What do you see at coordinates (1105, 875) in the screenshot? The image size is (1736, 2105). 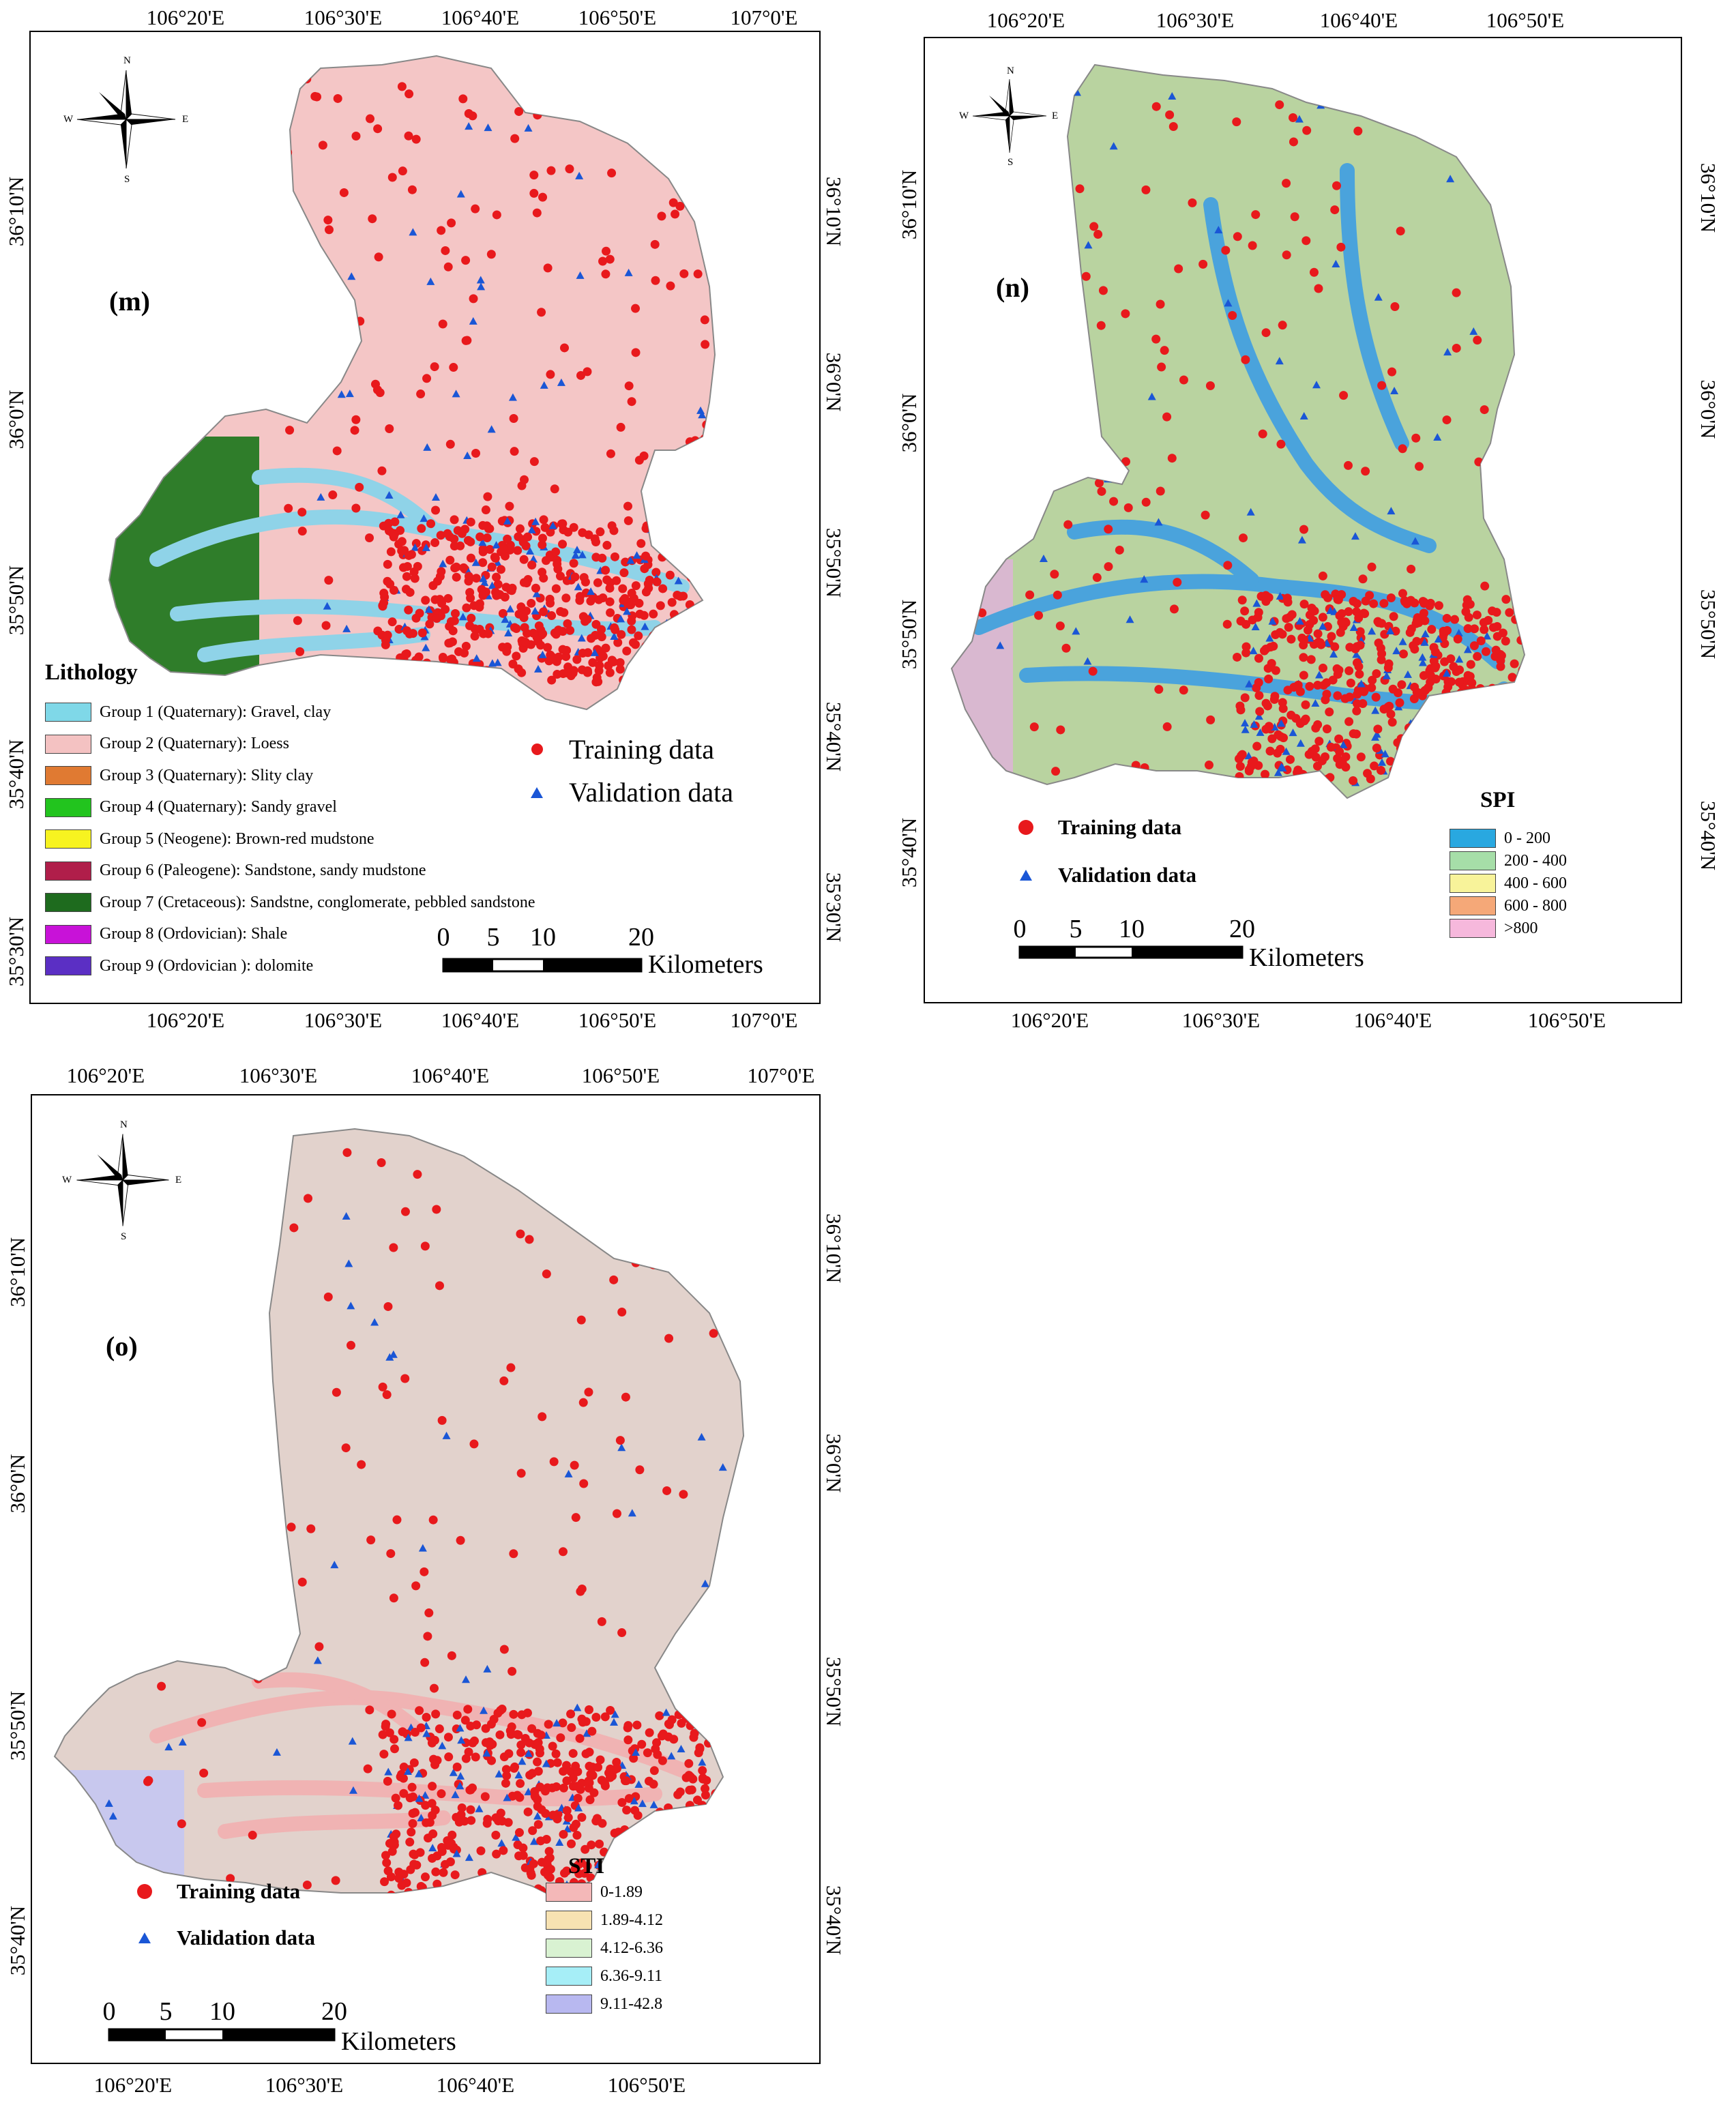 I see `legend-validation: Validation data` at bounding box center [1105, 875].